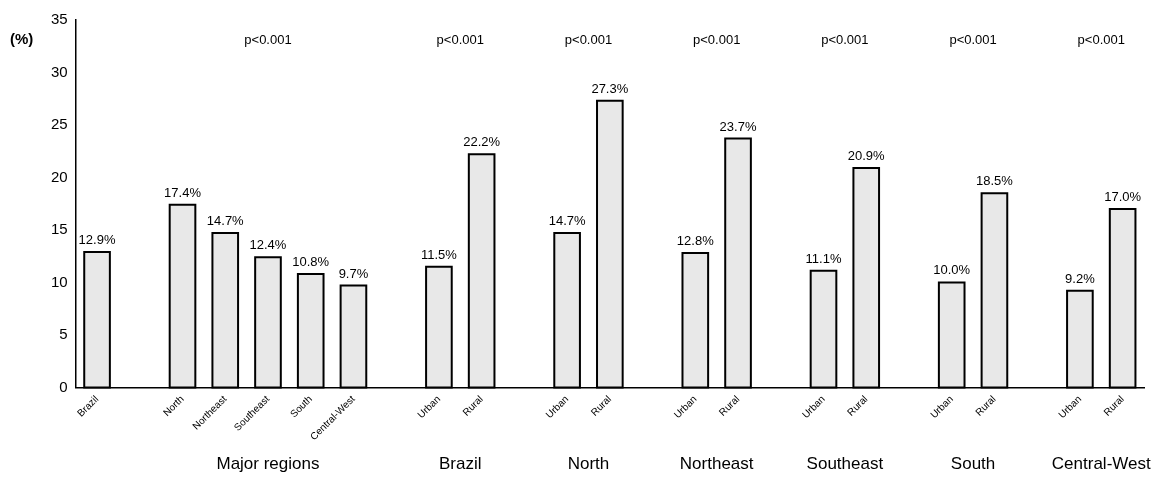 The width and height of the screenshot is (1162, 485). I want to click on y-axis-title: (%), so click(22, 39).